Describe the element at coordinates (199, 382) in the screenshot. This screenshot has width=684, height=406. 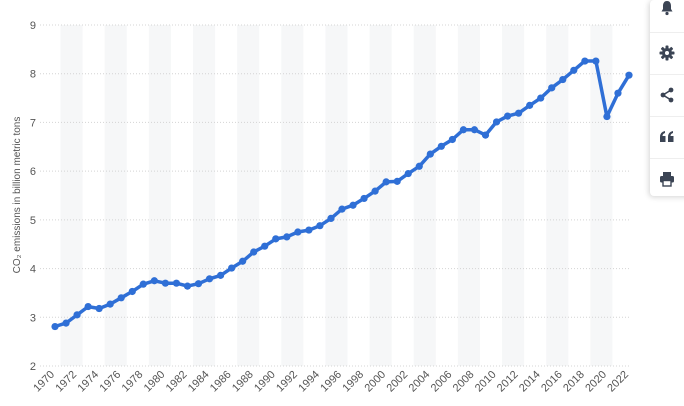
I see `x-tick-label: 1984` at that location.